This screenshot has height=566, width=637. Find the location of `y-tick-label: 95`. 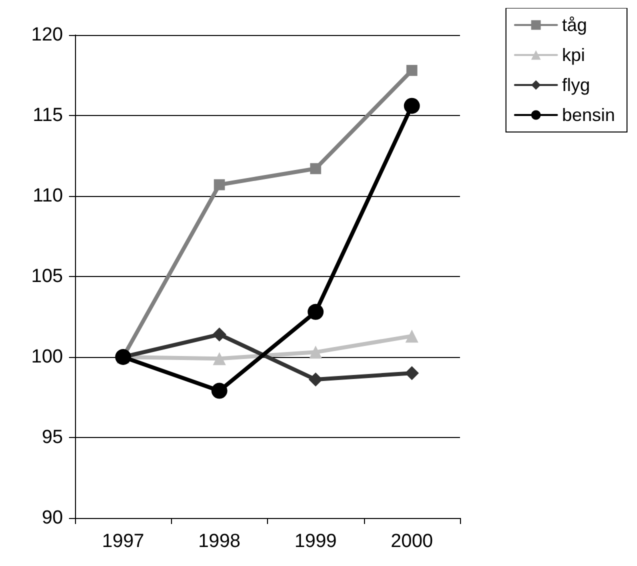

y-tick-label: 95 is located at coordinates (52, 437).